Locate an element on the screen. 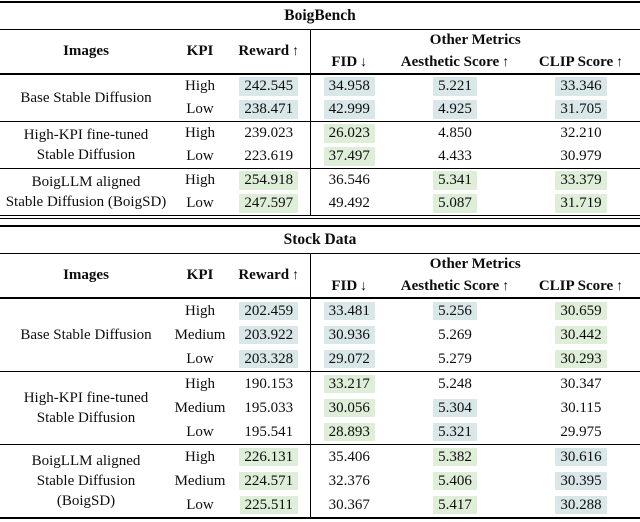  model-name-cell: Base Stable Diffusion is located at coordinates (86, 98).